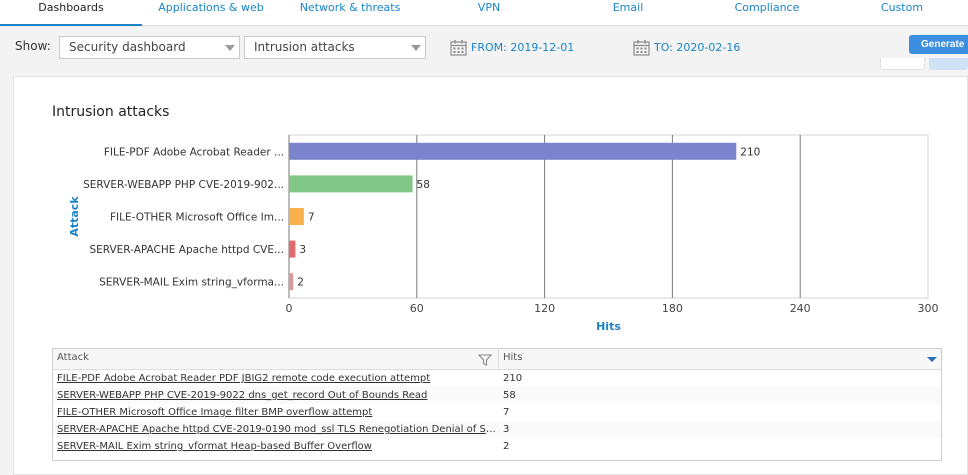 Image resolution: width=968 pixels, height=475 pixels. I want to click on to-date-picker: TO: 2020-02-16, so click(686, 47).